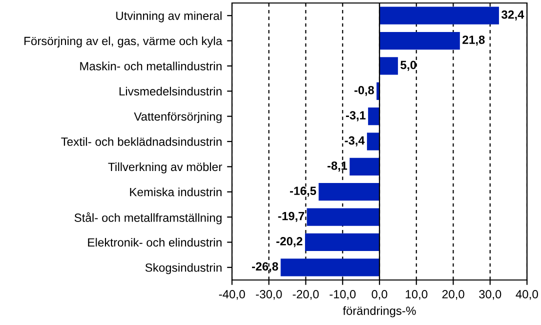 This screenshot has height=325, width=541. I want to click on y-tick-label: Vattenförsörjning, so click(178, 118).